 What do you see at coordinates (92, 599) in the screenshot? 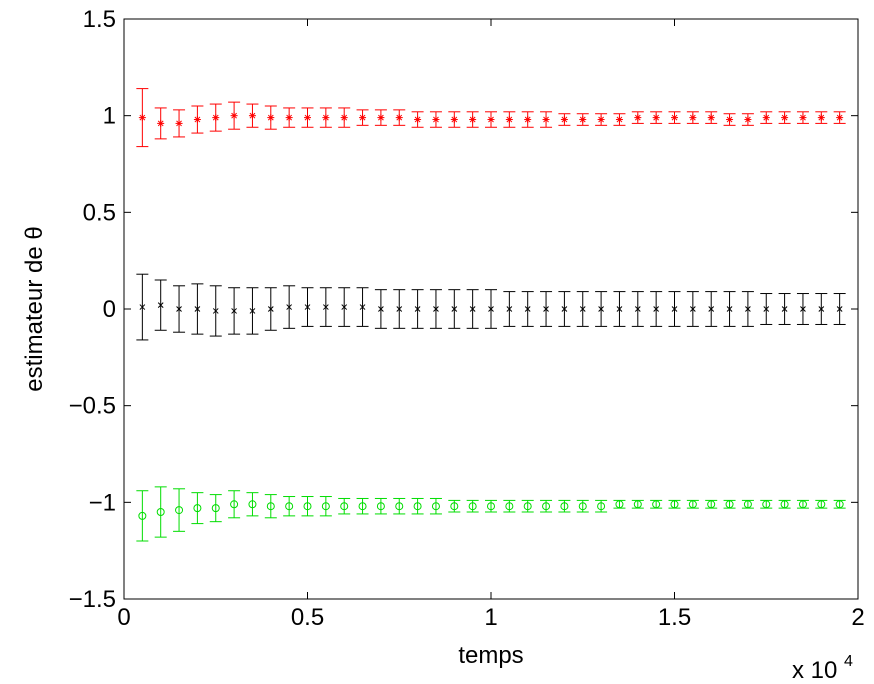
I see `y-tick-label: −1.5` at bounding box center [92, 599].